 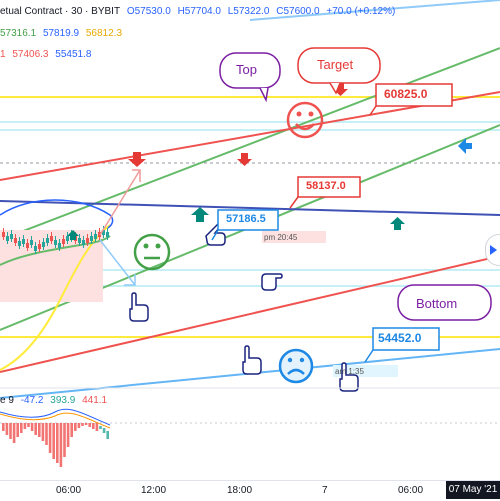 What do you see at coordinates (326, 186) in the screenshot?
I see `price-label-58137: 58137.0` at bounding box center [326, 186].